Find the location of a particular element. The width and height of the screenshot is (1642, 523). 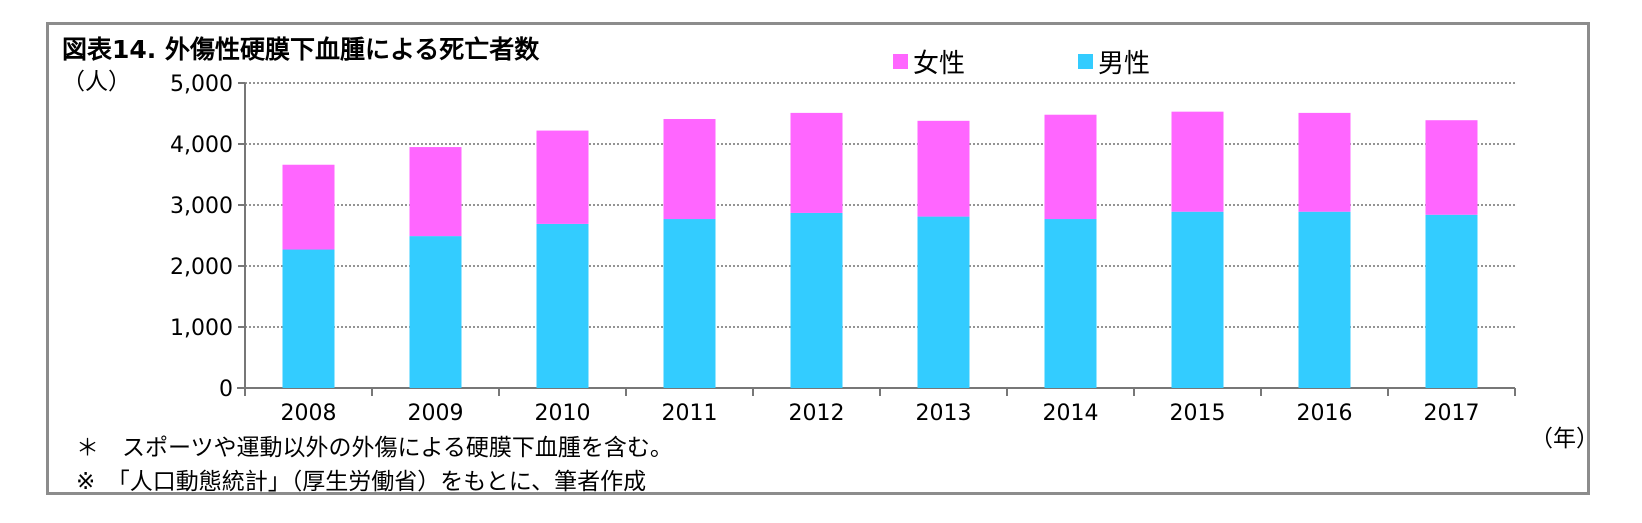

y-axis-unit: （人） is located at coordinates (96, 82).